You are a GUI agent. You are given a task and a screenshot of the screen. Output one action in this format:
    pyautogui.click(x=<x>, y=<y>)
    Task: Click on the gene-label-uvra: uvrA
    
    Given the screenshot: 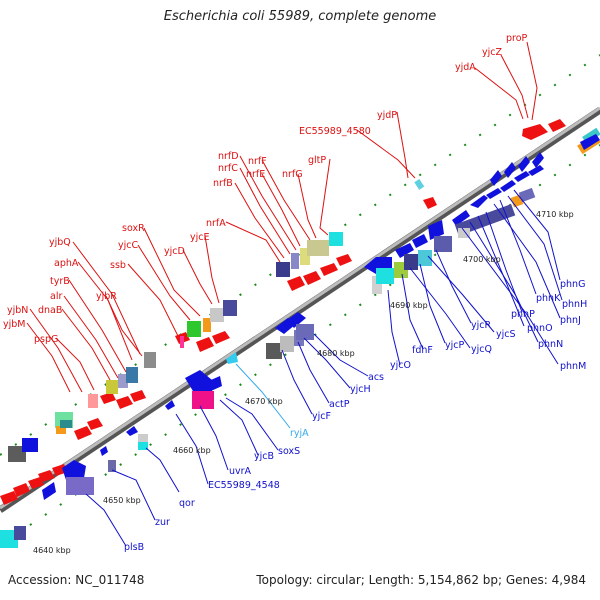 What is the action you would take?
    pyautogui.click(x=240, y=471)
    